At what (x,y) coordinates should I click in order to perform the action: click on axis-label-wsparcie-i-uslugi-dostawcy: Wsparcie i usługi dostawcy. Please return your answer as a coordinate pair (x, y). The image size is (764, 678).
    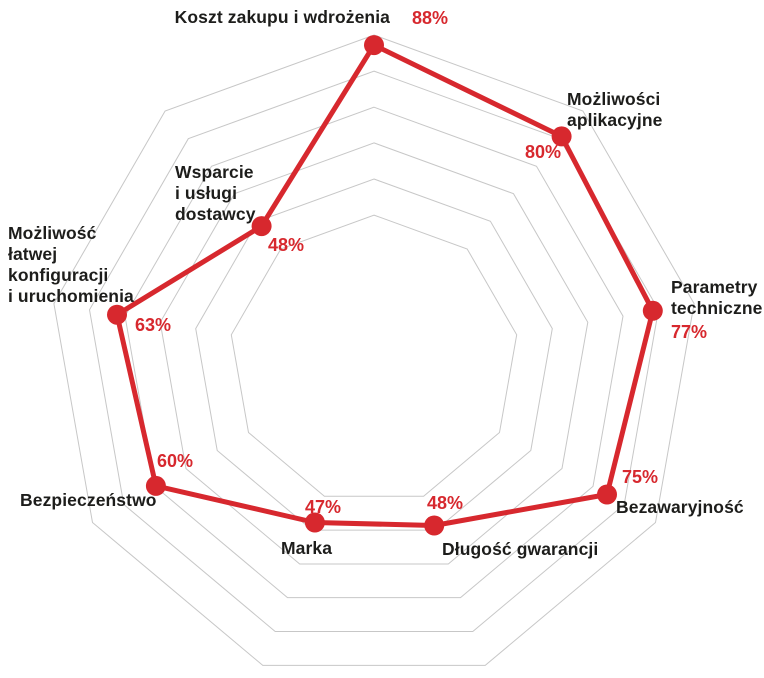
    Looking at the image, I should click on (215, 193).